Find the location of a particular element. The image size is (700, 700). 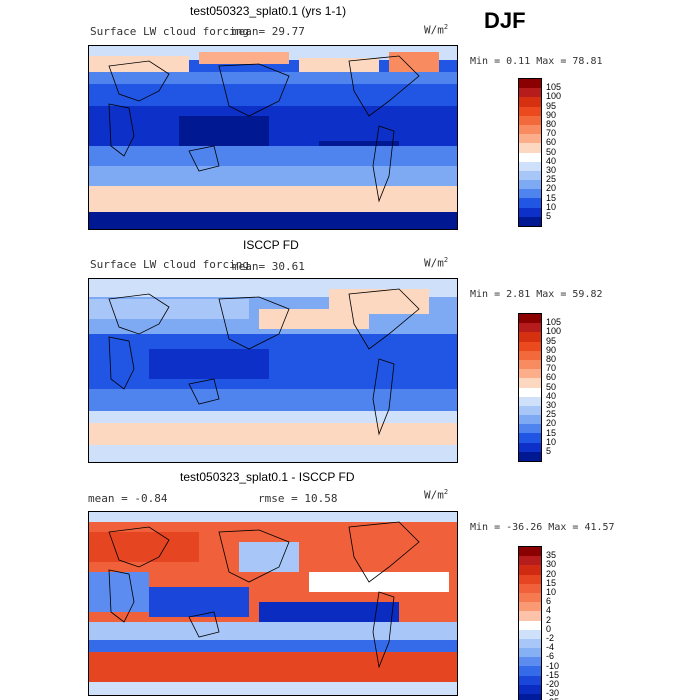

panel2-units: W/m2 is located at coordinates (436, 263).